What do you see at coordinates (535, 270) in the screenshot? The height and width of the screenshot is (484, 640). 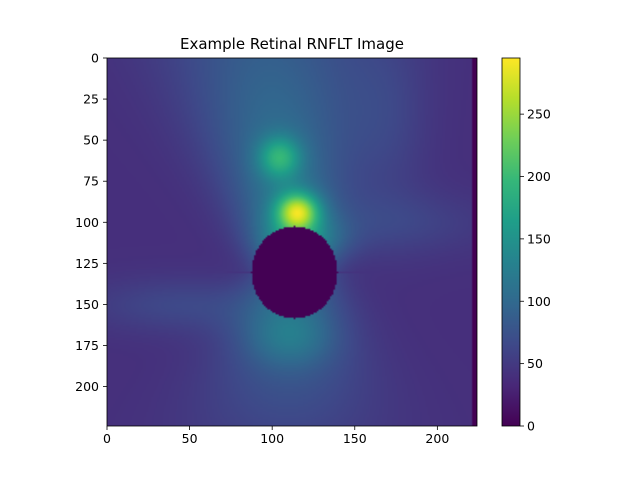 I see `colorbar-axis: 0 50 100 150 200 250` at bounding box center [535, 270].